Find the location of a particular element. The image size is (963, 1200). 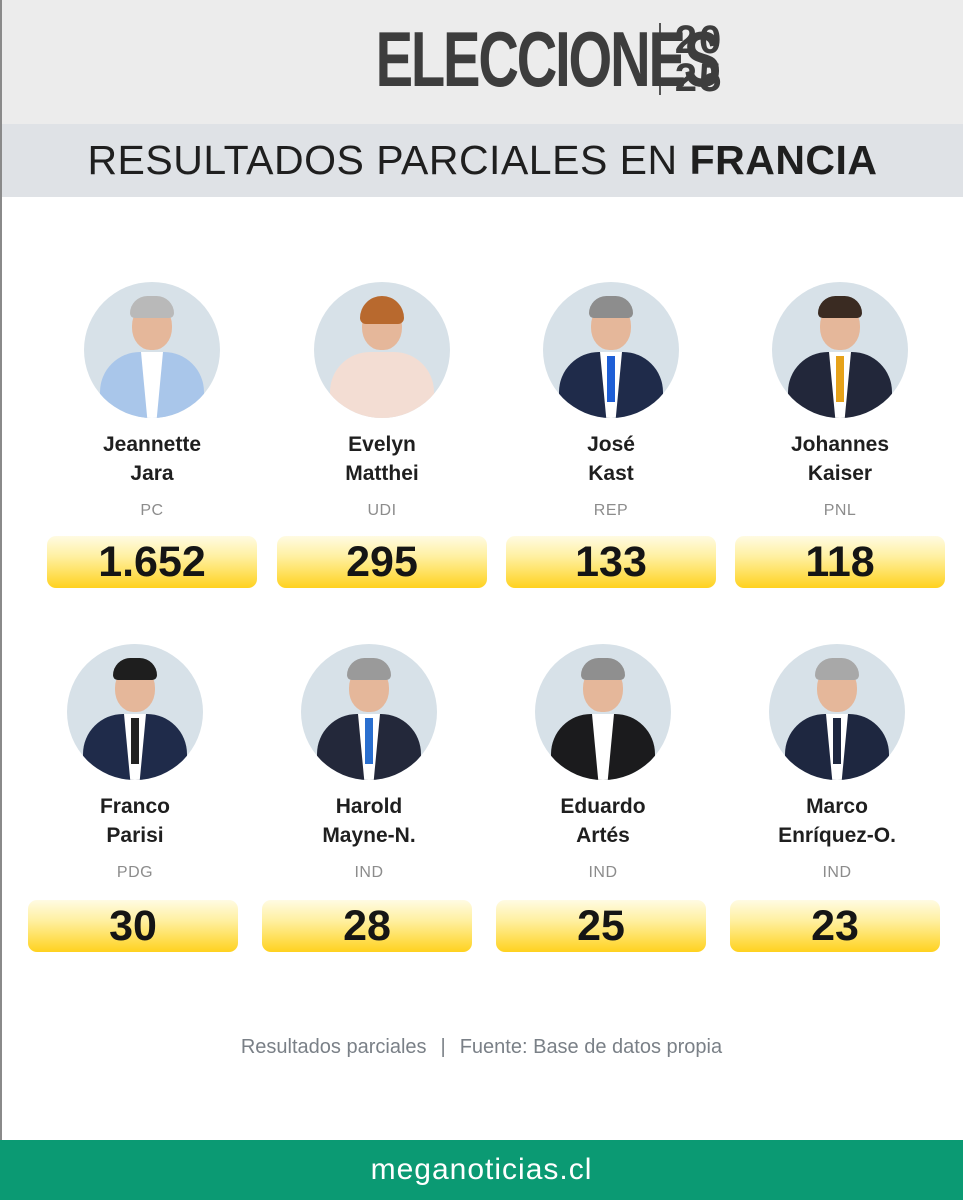

vote-count: 295 is located at coordinates (382, 562).